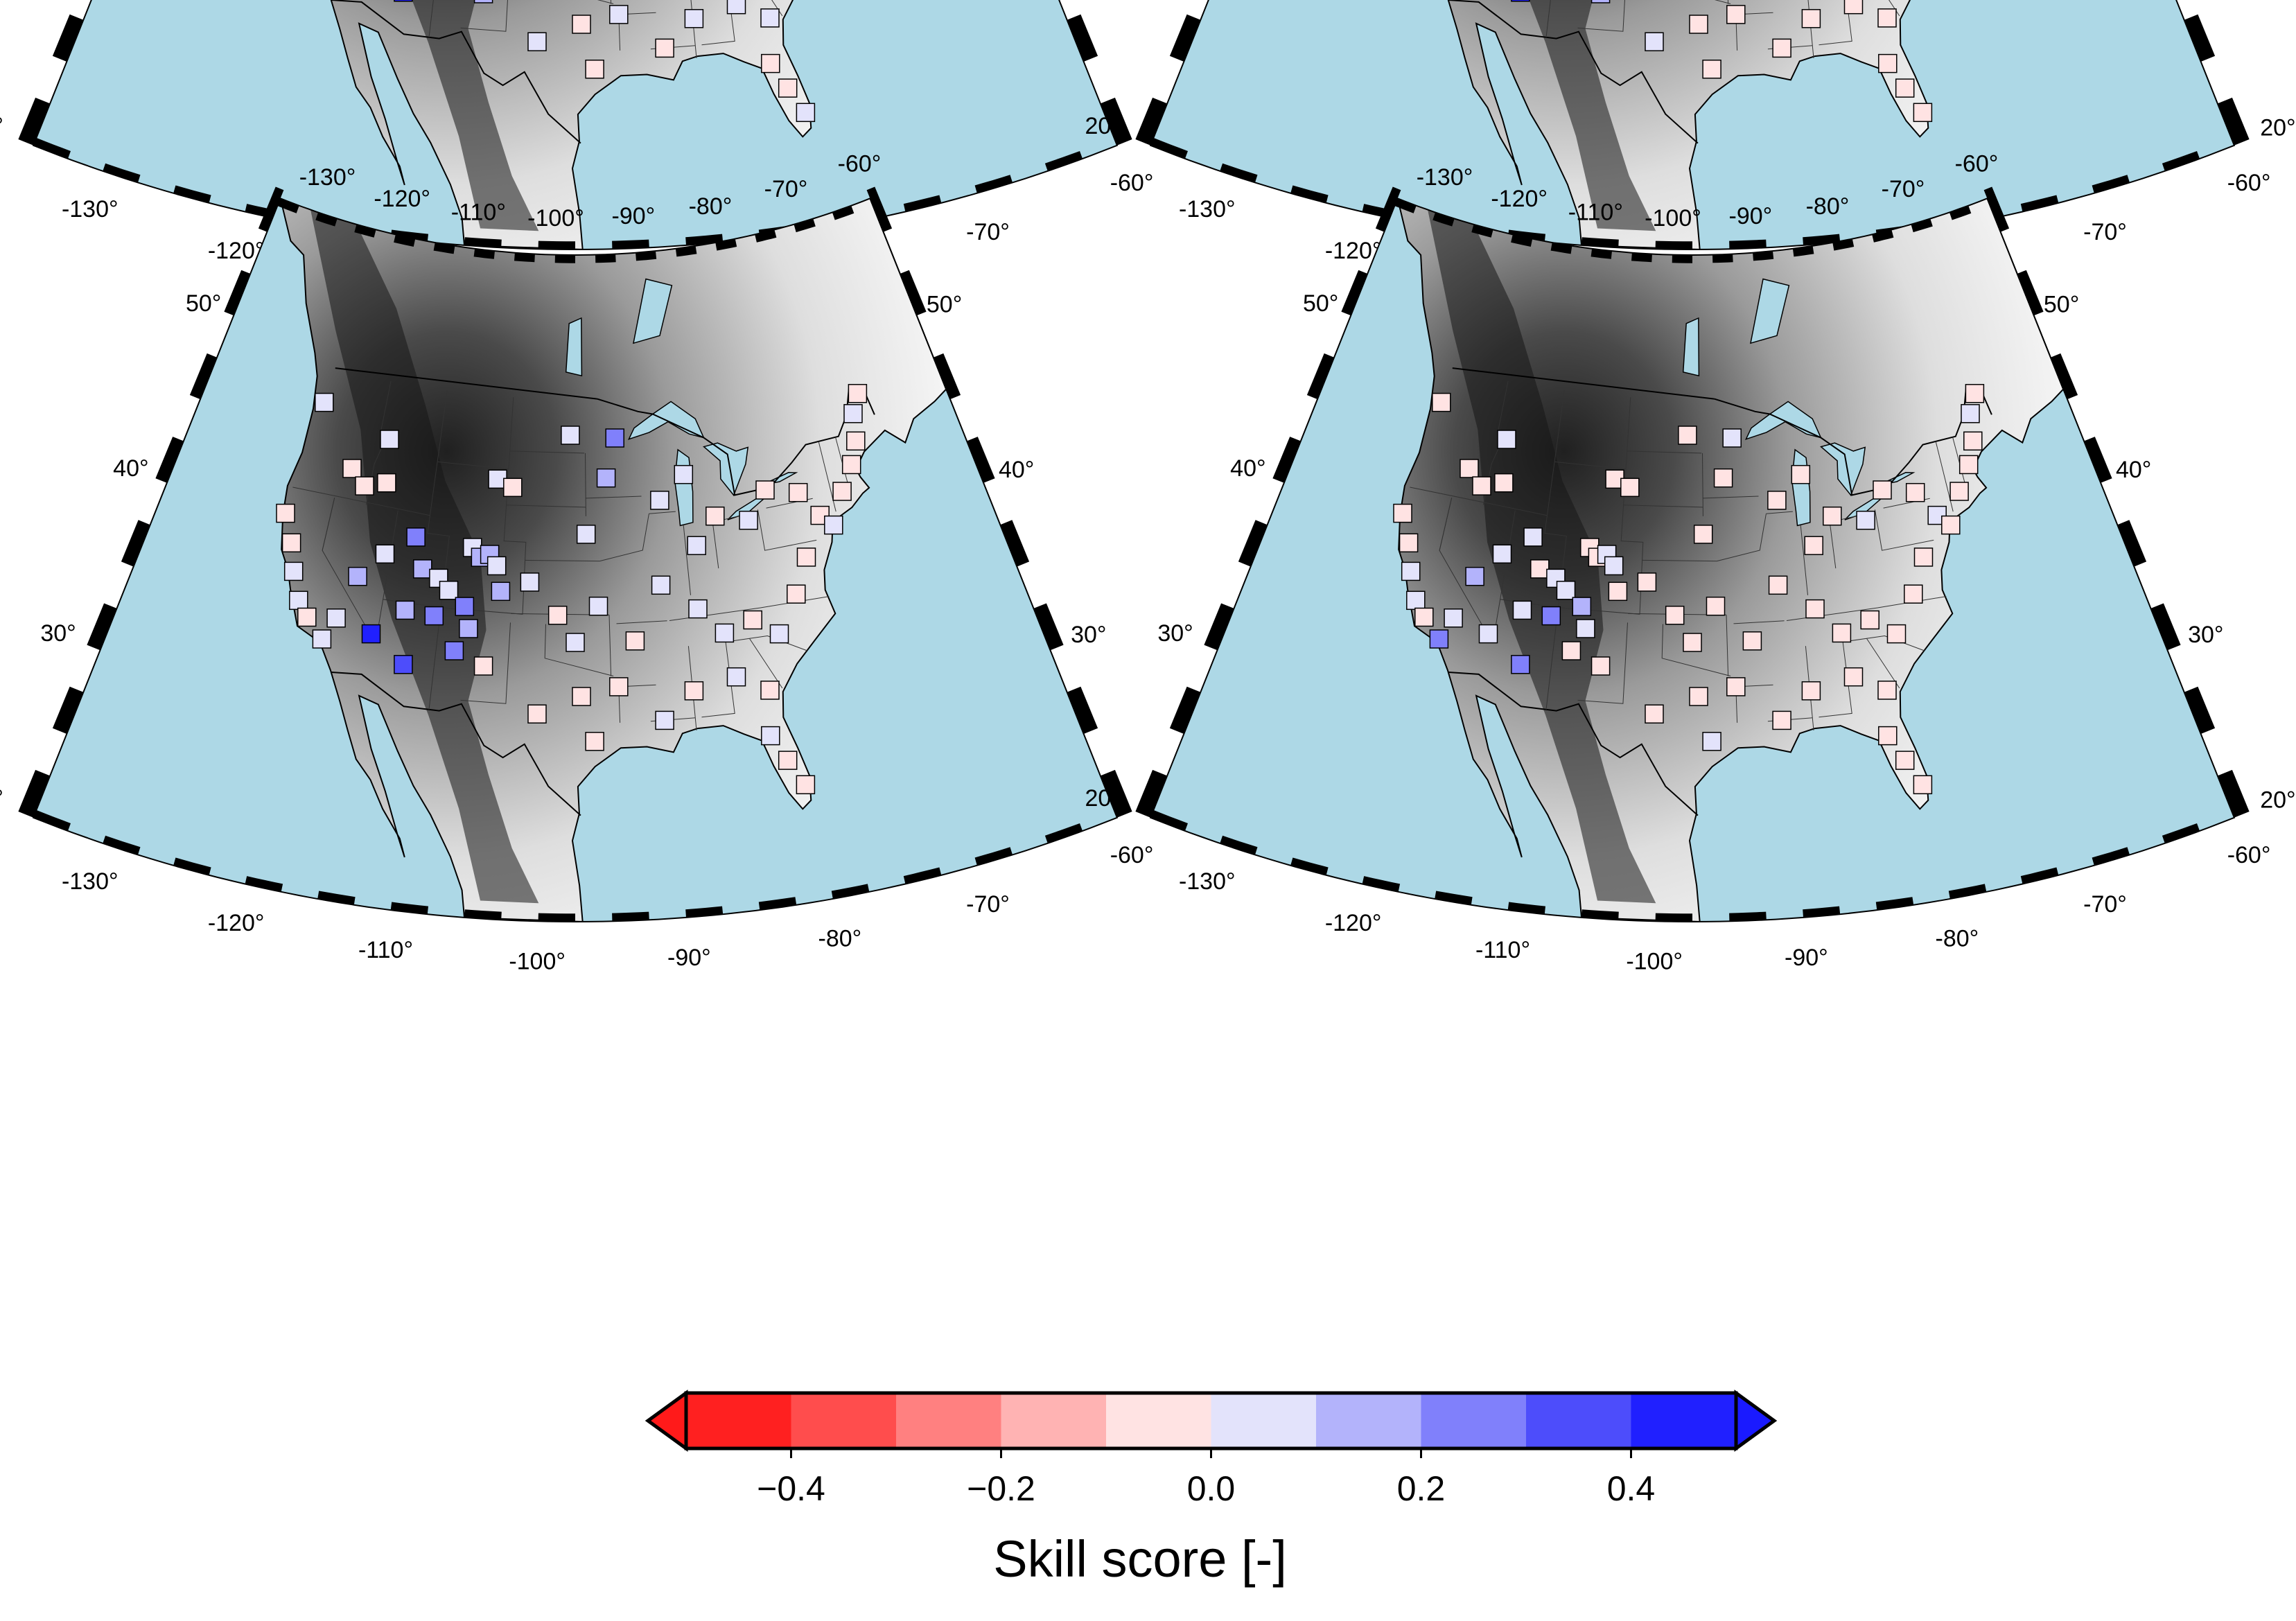 This screenshot has width=2296, height=1621. What do you see at coordinates (236, 923) in the screenshot?
I see `bottom-lon-label: -120°` at bounding box center [236, 923].